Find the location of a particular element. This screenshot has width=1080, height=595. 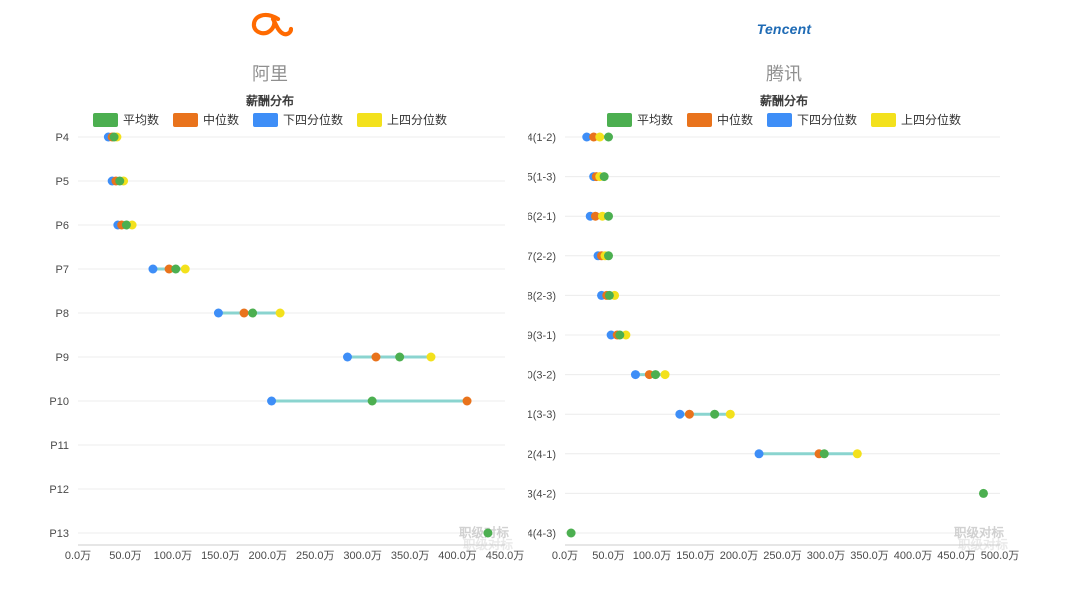

y-axis-label: 6(2-1) is located at coordinates (542, 217).